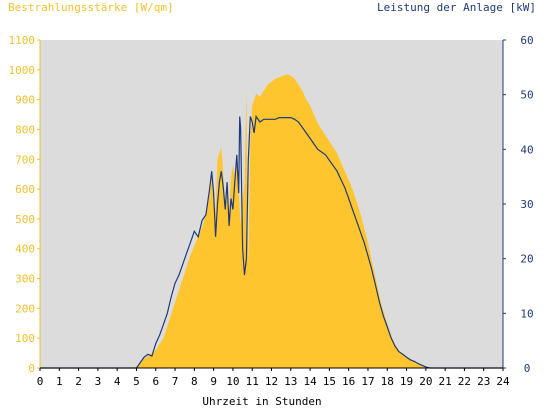 Image resolution: width=544 pixels, height=408 pixels. Describe the element at coordinates (25, 129) in the screenshot. I see `left-tick-label: 800` at that location.